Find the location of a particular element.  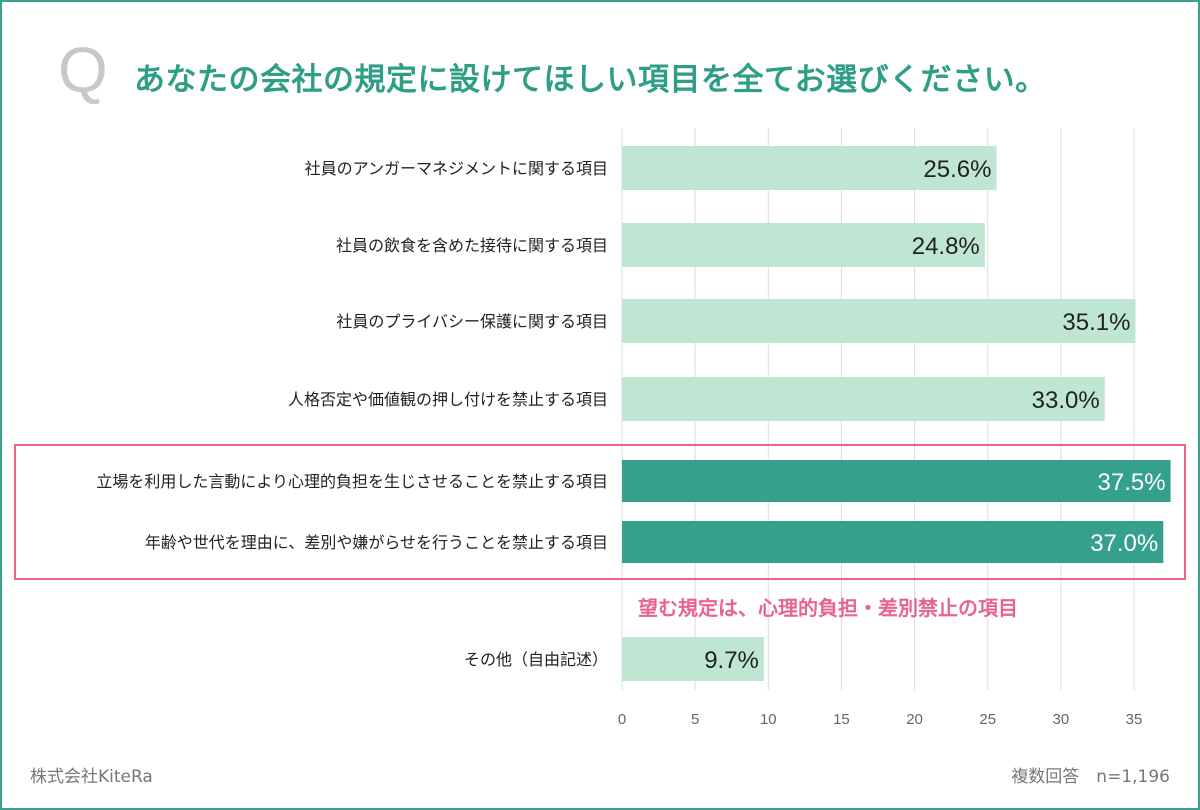

company-name: 株式会社KiteRa is located at coordinates (91, 777).